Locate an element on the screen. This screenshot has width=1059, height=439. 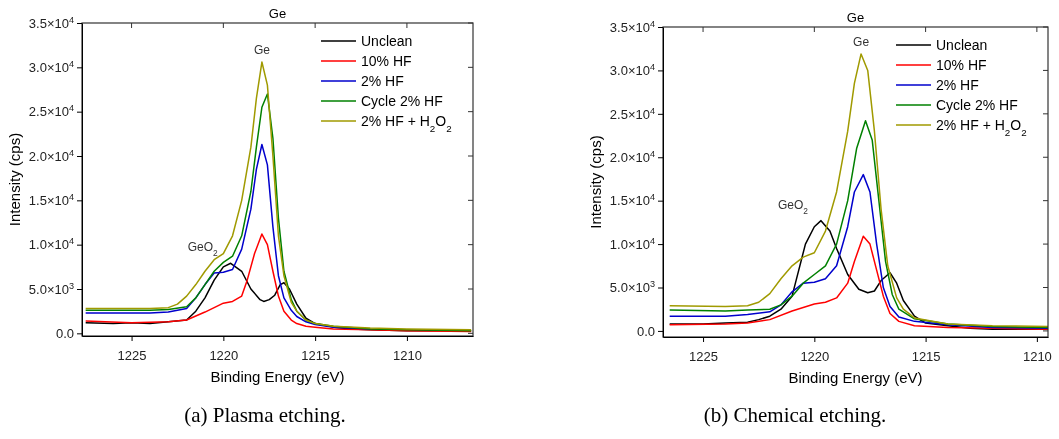
text: (a) Plasma etching. is located at coordinates (265, 415).